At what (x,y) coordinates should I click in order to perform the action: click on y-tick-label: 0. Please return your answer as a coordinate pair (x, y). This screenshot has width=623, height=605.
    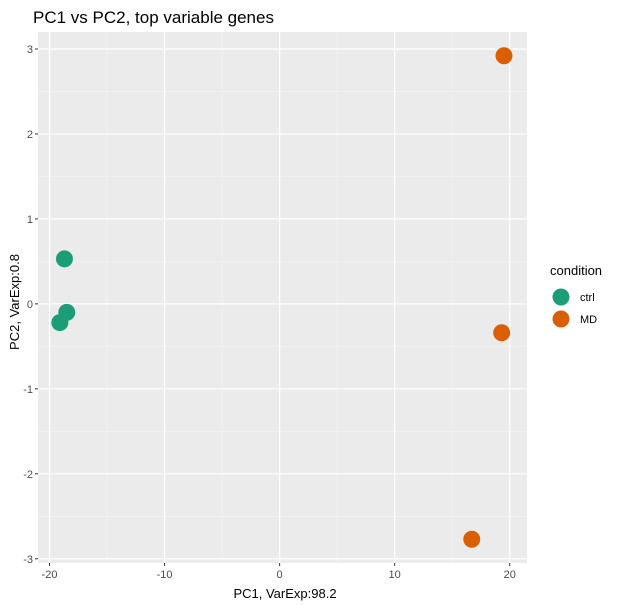
    Looking at the image, I should click on (30, 305).